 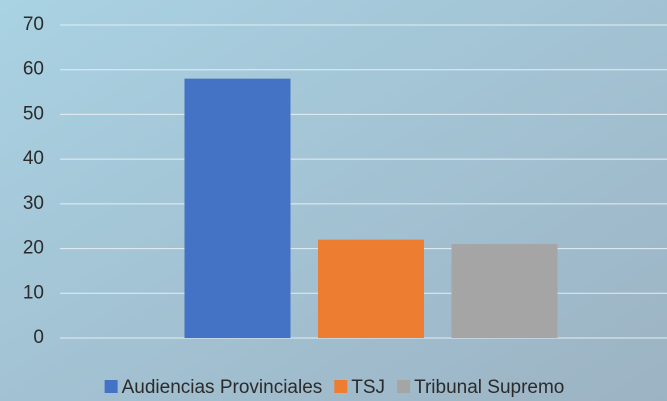 What do you see at coordinates (33, 158) in the screenshot?
I see `y-tick-label: 40` at bounding box center [33, 158].